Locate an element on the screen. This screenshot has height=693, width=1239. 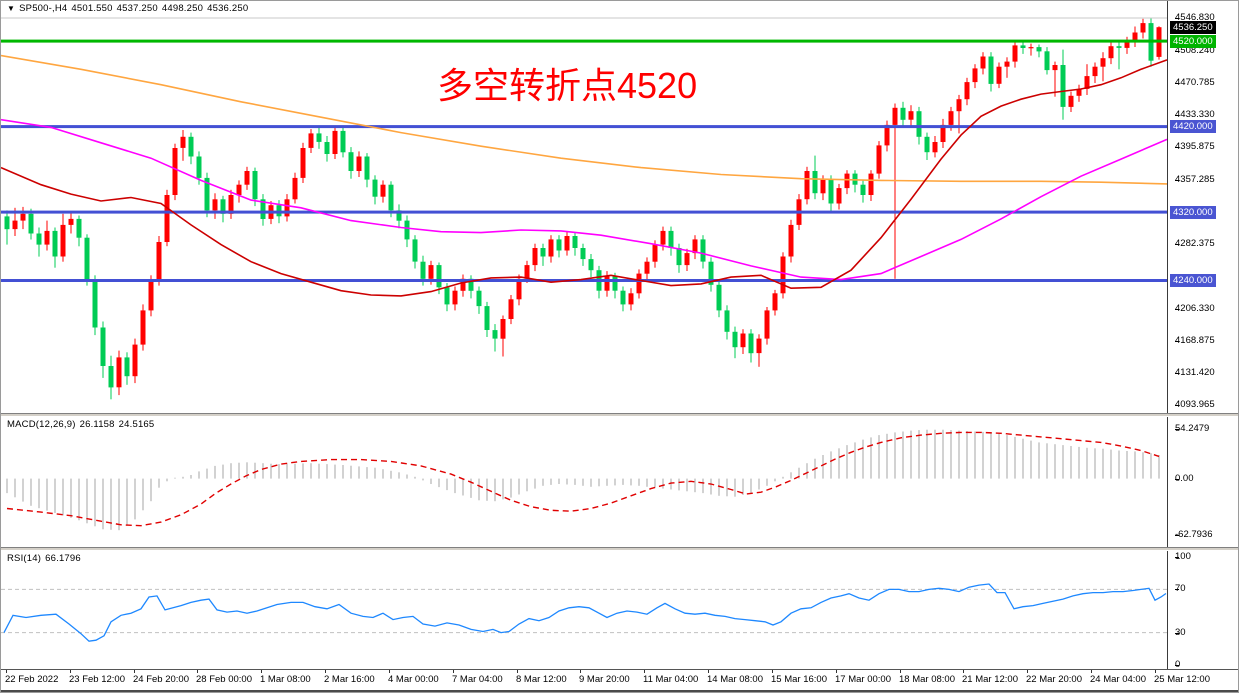
rsi-value: 66.1796 is located at coordinates (63, 558).